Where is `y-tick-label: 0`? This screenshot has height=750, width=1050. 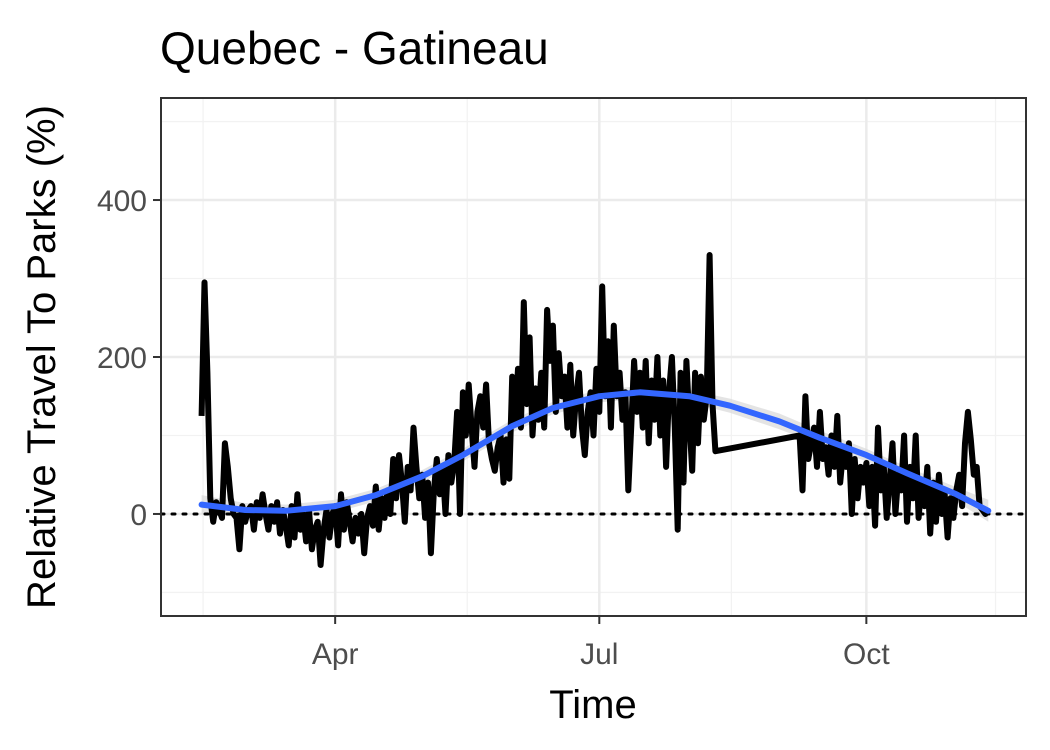 y-tick-label: 0 is located at coordinates (138, 515).